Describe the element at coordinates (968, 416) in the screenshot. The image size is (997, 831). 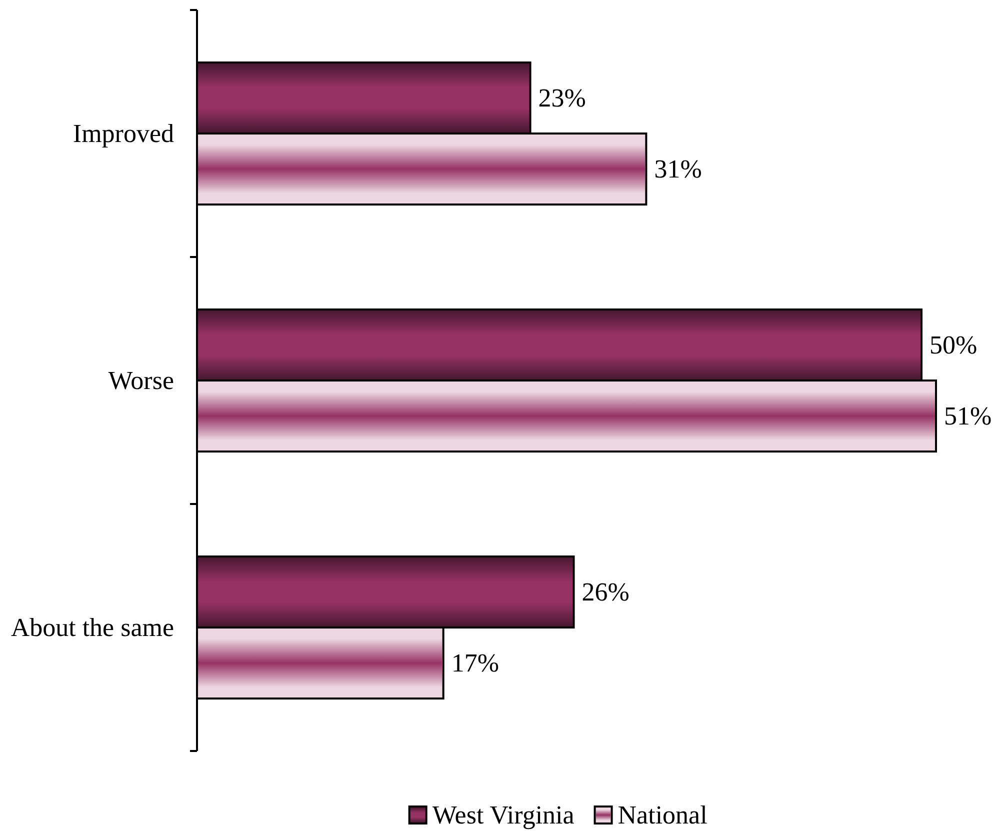
I see `data-label: 51%` at that location.